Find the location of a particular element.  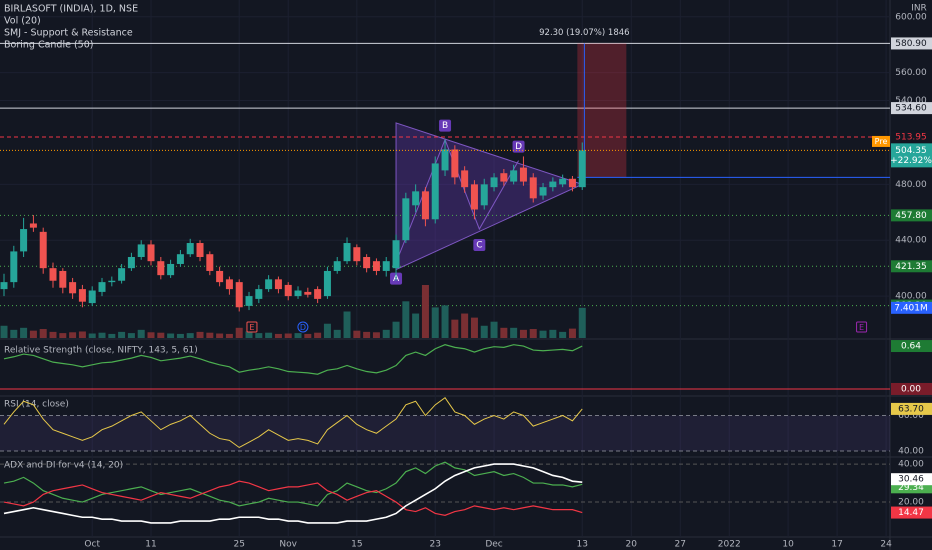

pattern-label: D is located at coordinates (518, 147).